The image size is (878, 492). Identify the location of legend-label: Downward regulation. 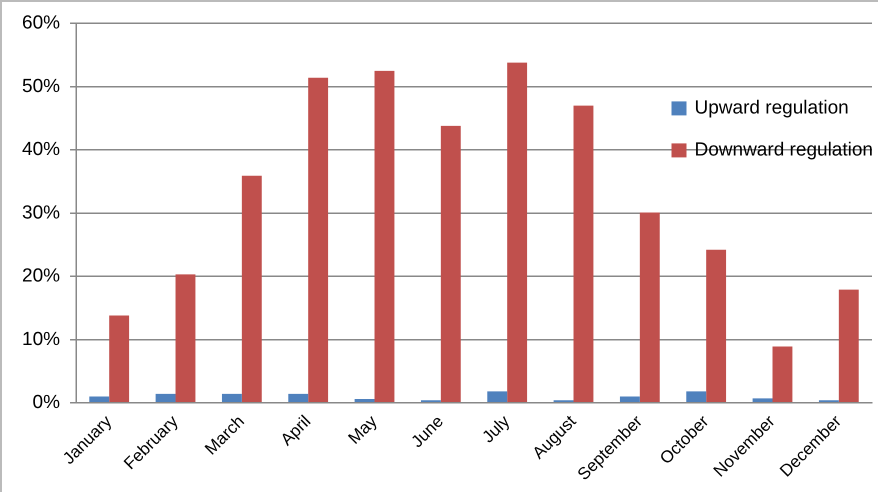
(784, 150).